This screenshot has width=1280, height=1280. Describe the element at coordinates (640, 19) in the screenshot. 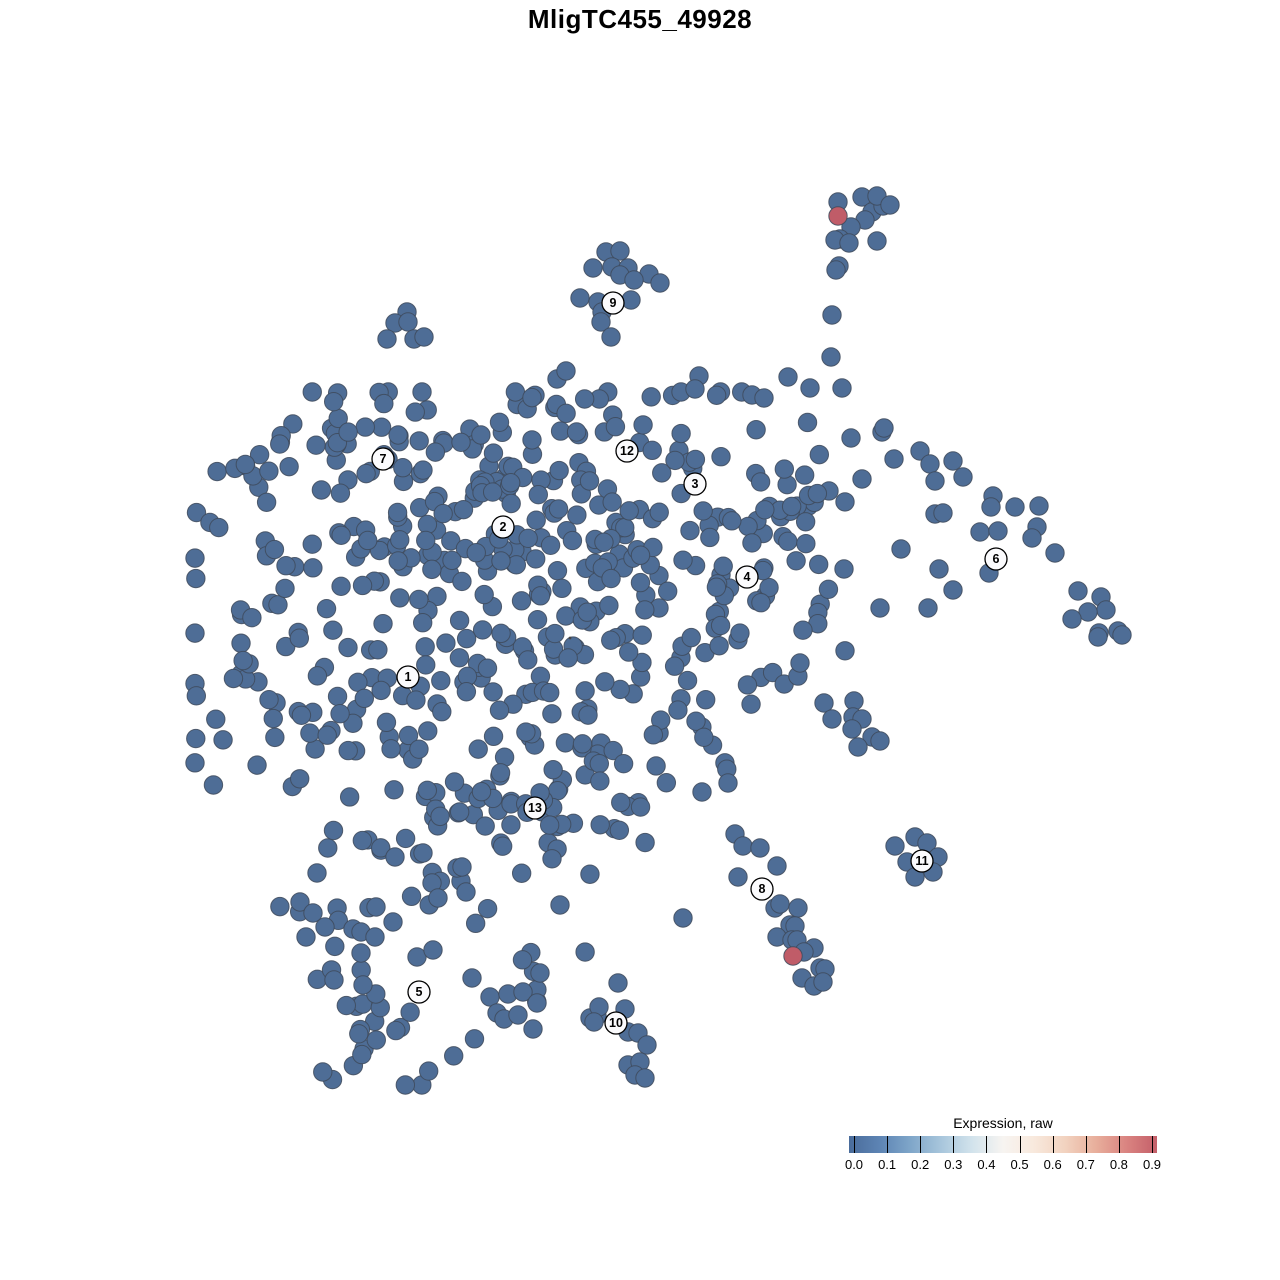

I see `plot-title: MligTC455_49928` at that location.